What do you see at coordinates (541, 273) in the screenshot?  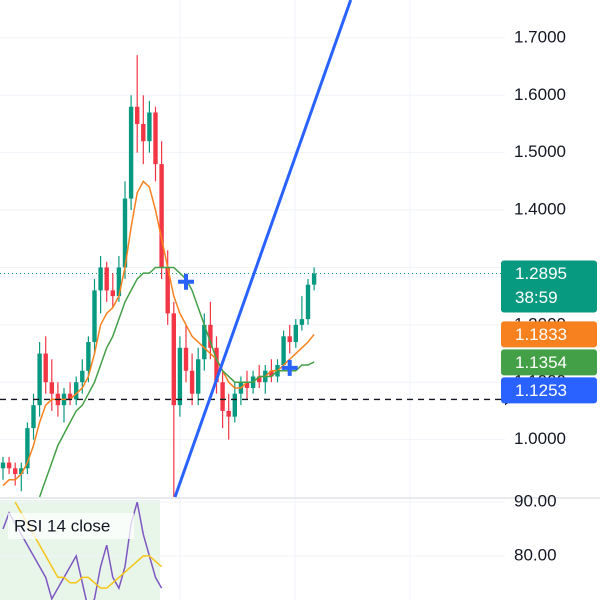 I see `price-tag-label: 1.2895` at bounding box center [541, 273].